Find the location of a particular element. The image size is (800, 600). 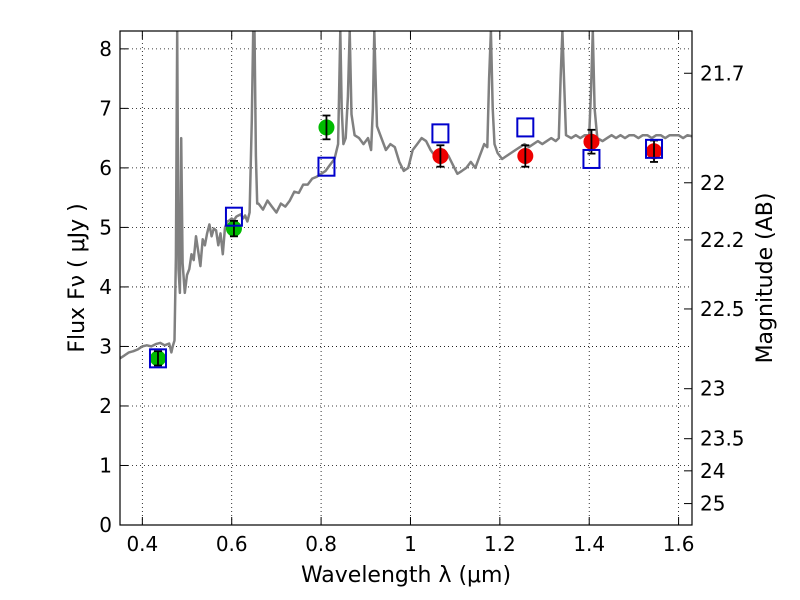

magnitude-tick-label: 23.5 is located at coordinates (722, 439).